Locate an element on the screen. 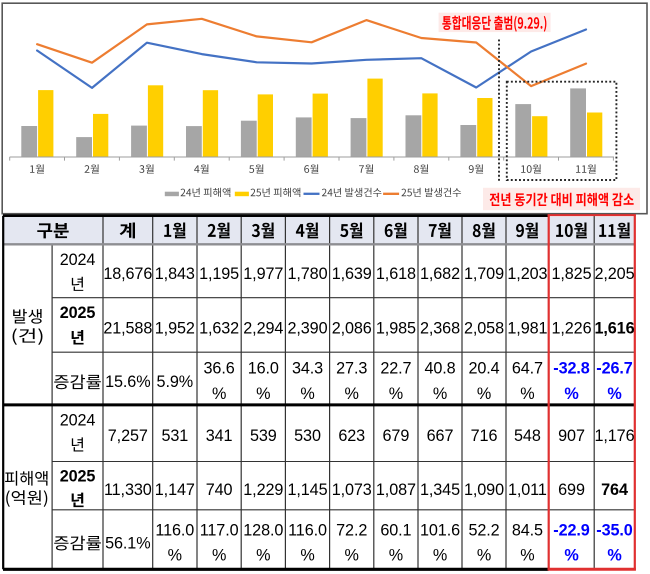 The height and width of the screenshot is (574, 650). svg-text: 764 is located at coordinates (614, 490).